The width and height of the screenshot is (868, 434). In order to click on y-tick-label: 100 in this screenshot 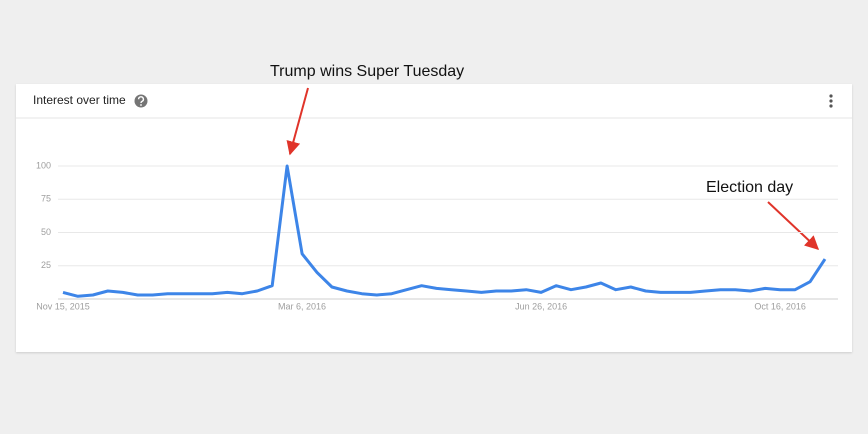, I will do `click(43, 165)`.